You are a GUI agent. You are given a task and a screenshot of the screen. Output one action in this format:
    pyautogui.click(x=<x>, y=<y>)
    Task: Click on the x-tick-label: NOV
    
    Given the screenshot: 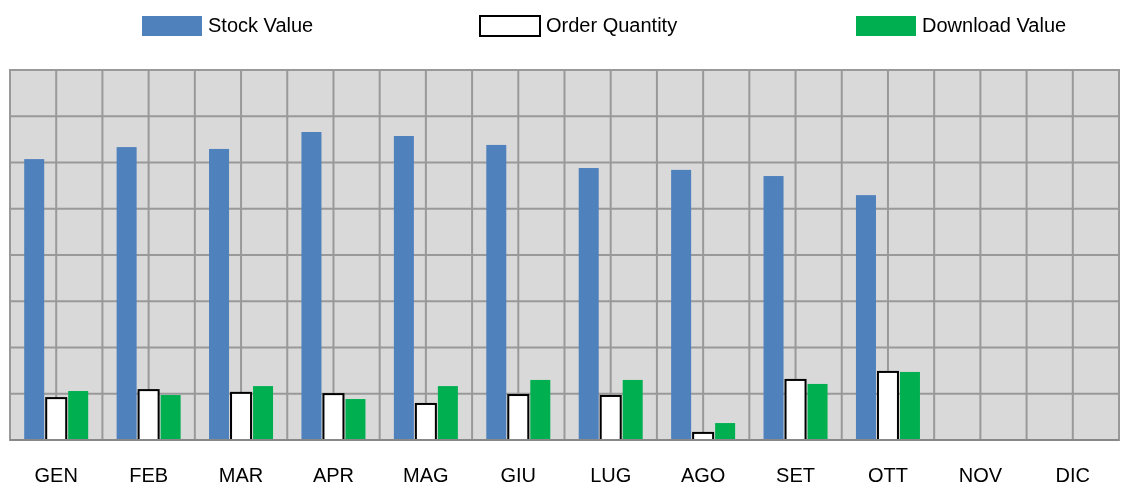 What is the action you would take?
    pyautogui.click(x=980, y=475)
    